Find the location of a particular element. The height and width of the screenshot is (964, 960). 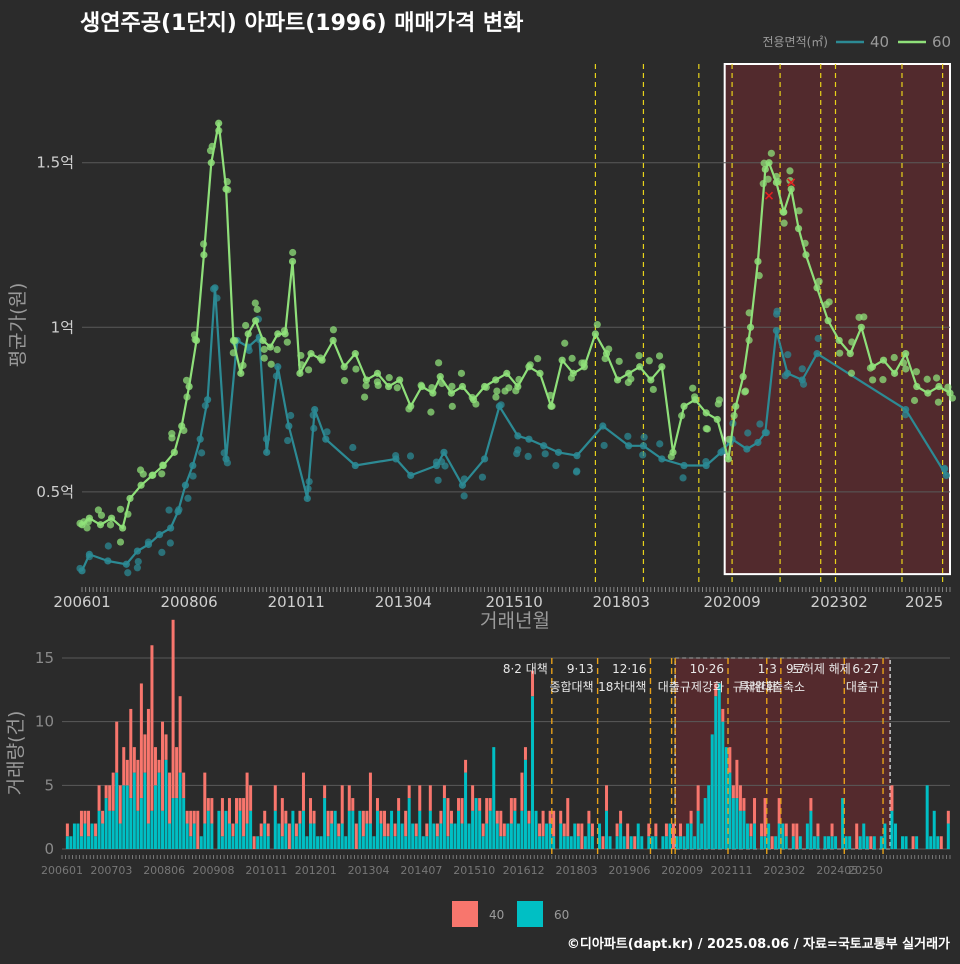

volume-x-tick-label: 201906 is located at coordinates (629, 870).